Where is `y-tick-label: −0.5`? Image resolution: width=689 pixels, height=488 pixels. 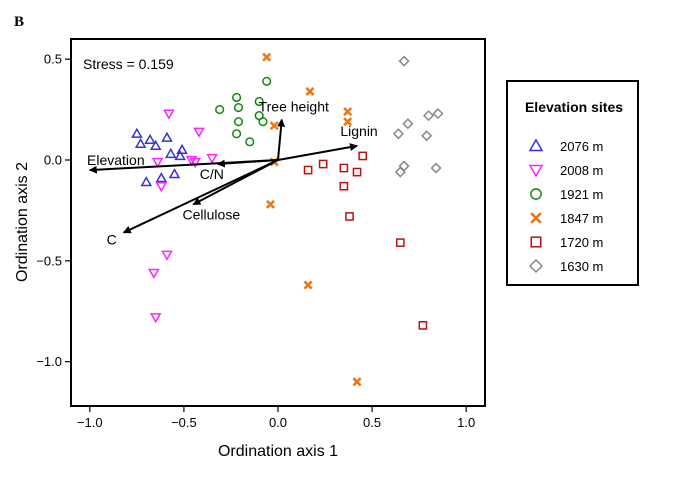 y-tick-label: −0.5 is located at coordinates (49, 260).